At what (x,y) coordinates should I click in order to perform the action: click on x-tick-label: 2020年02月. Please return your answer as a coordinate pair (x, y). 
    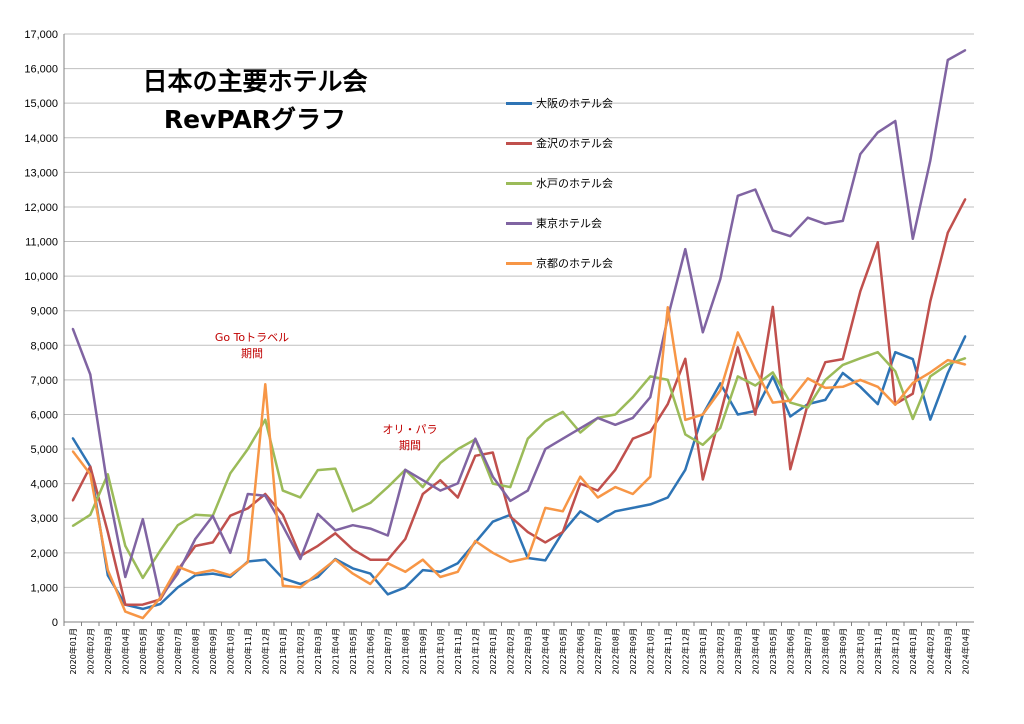
    Looking at the image, I should click on (90, 651).